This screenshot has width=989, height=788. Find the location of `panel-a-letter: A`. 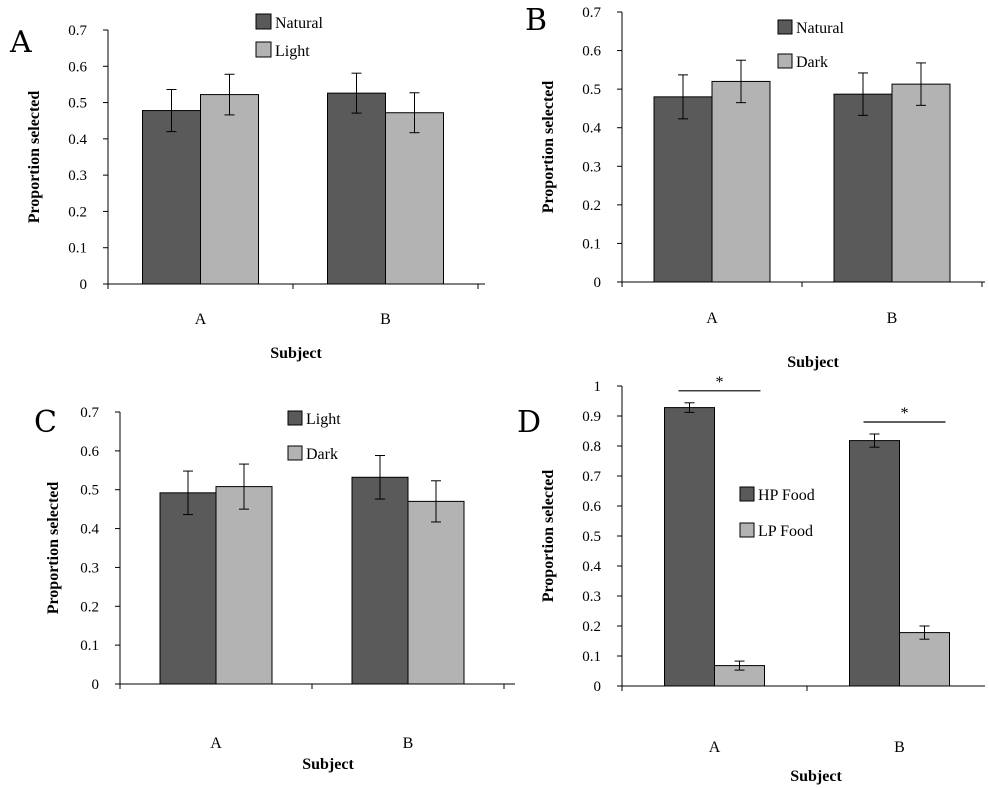

panel-a-letter: A is located at coordinates (20, 42).